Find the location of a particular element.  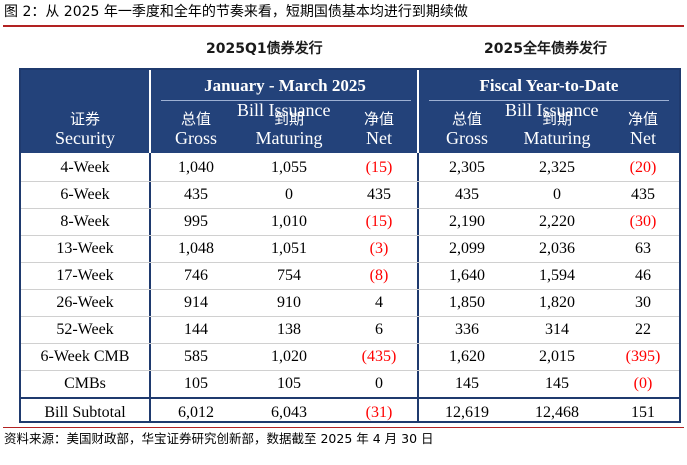

cell-fytd-net: 151 is located at coordinates (643, 412).